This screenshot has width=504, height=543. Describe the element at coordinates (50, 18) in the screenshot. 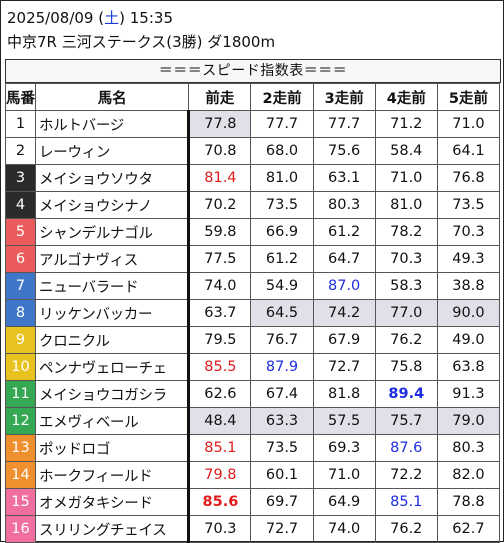

I see `race-date: 2025/08/09` at that location.